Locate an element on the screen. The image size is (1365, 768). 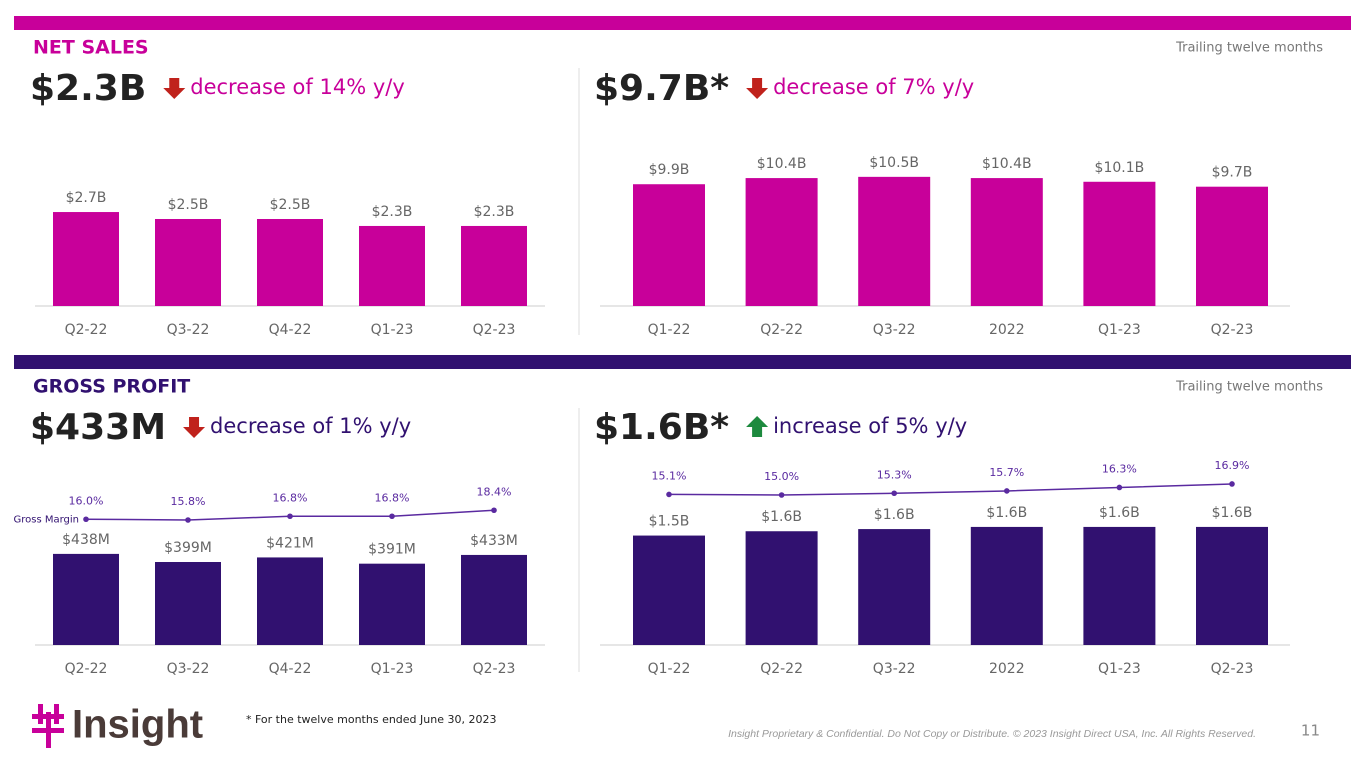
headline-value: $9.7B* is located at coordinates (661, 88).